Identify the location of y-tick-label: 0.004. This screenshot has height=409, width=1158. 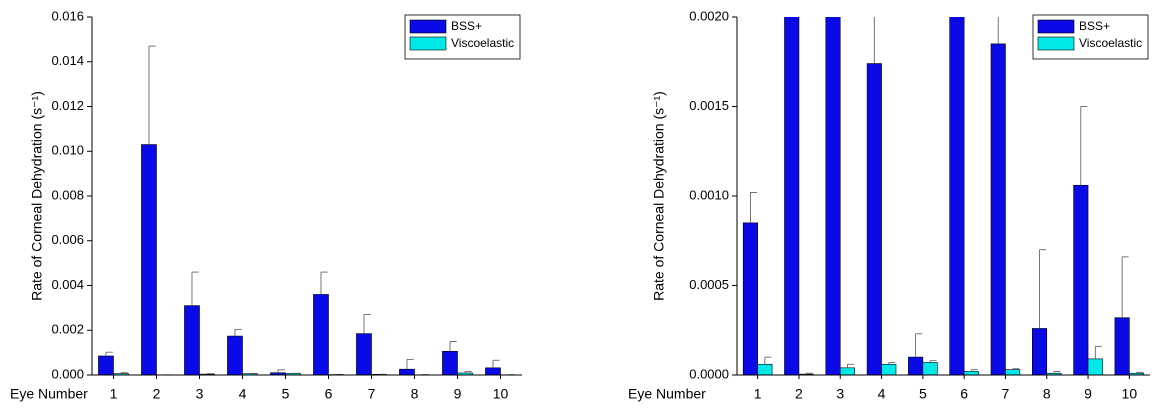
(67, 284).